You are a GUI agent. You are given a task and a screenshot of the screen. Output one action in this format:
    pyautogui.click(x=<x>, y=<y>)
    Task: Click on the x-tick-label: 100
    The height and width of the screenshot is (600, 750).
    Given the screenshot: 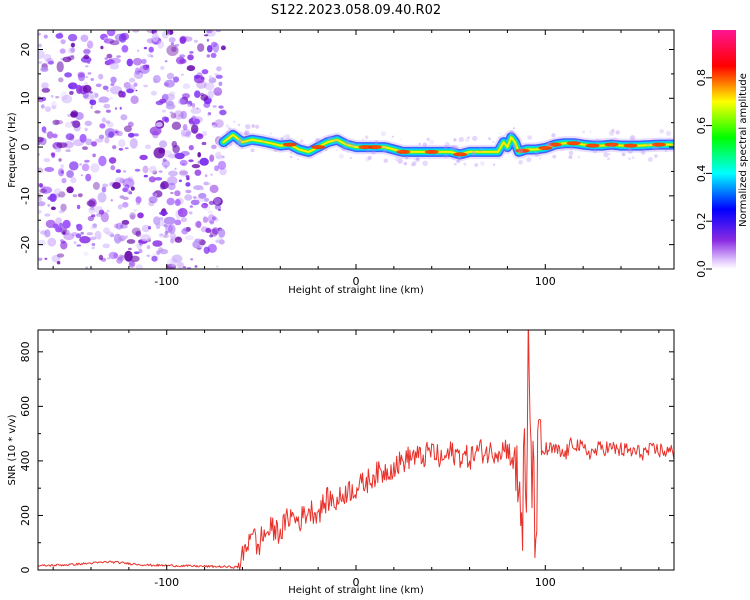 What is the action you would take?
    pyautogui.click(x=545, y=582)
    